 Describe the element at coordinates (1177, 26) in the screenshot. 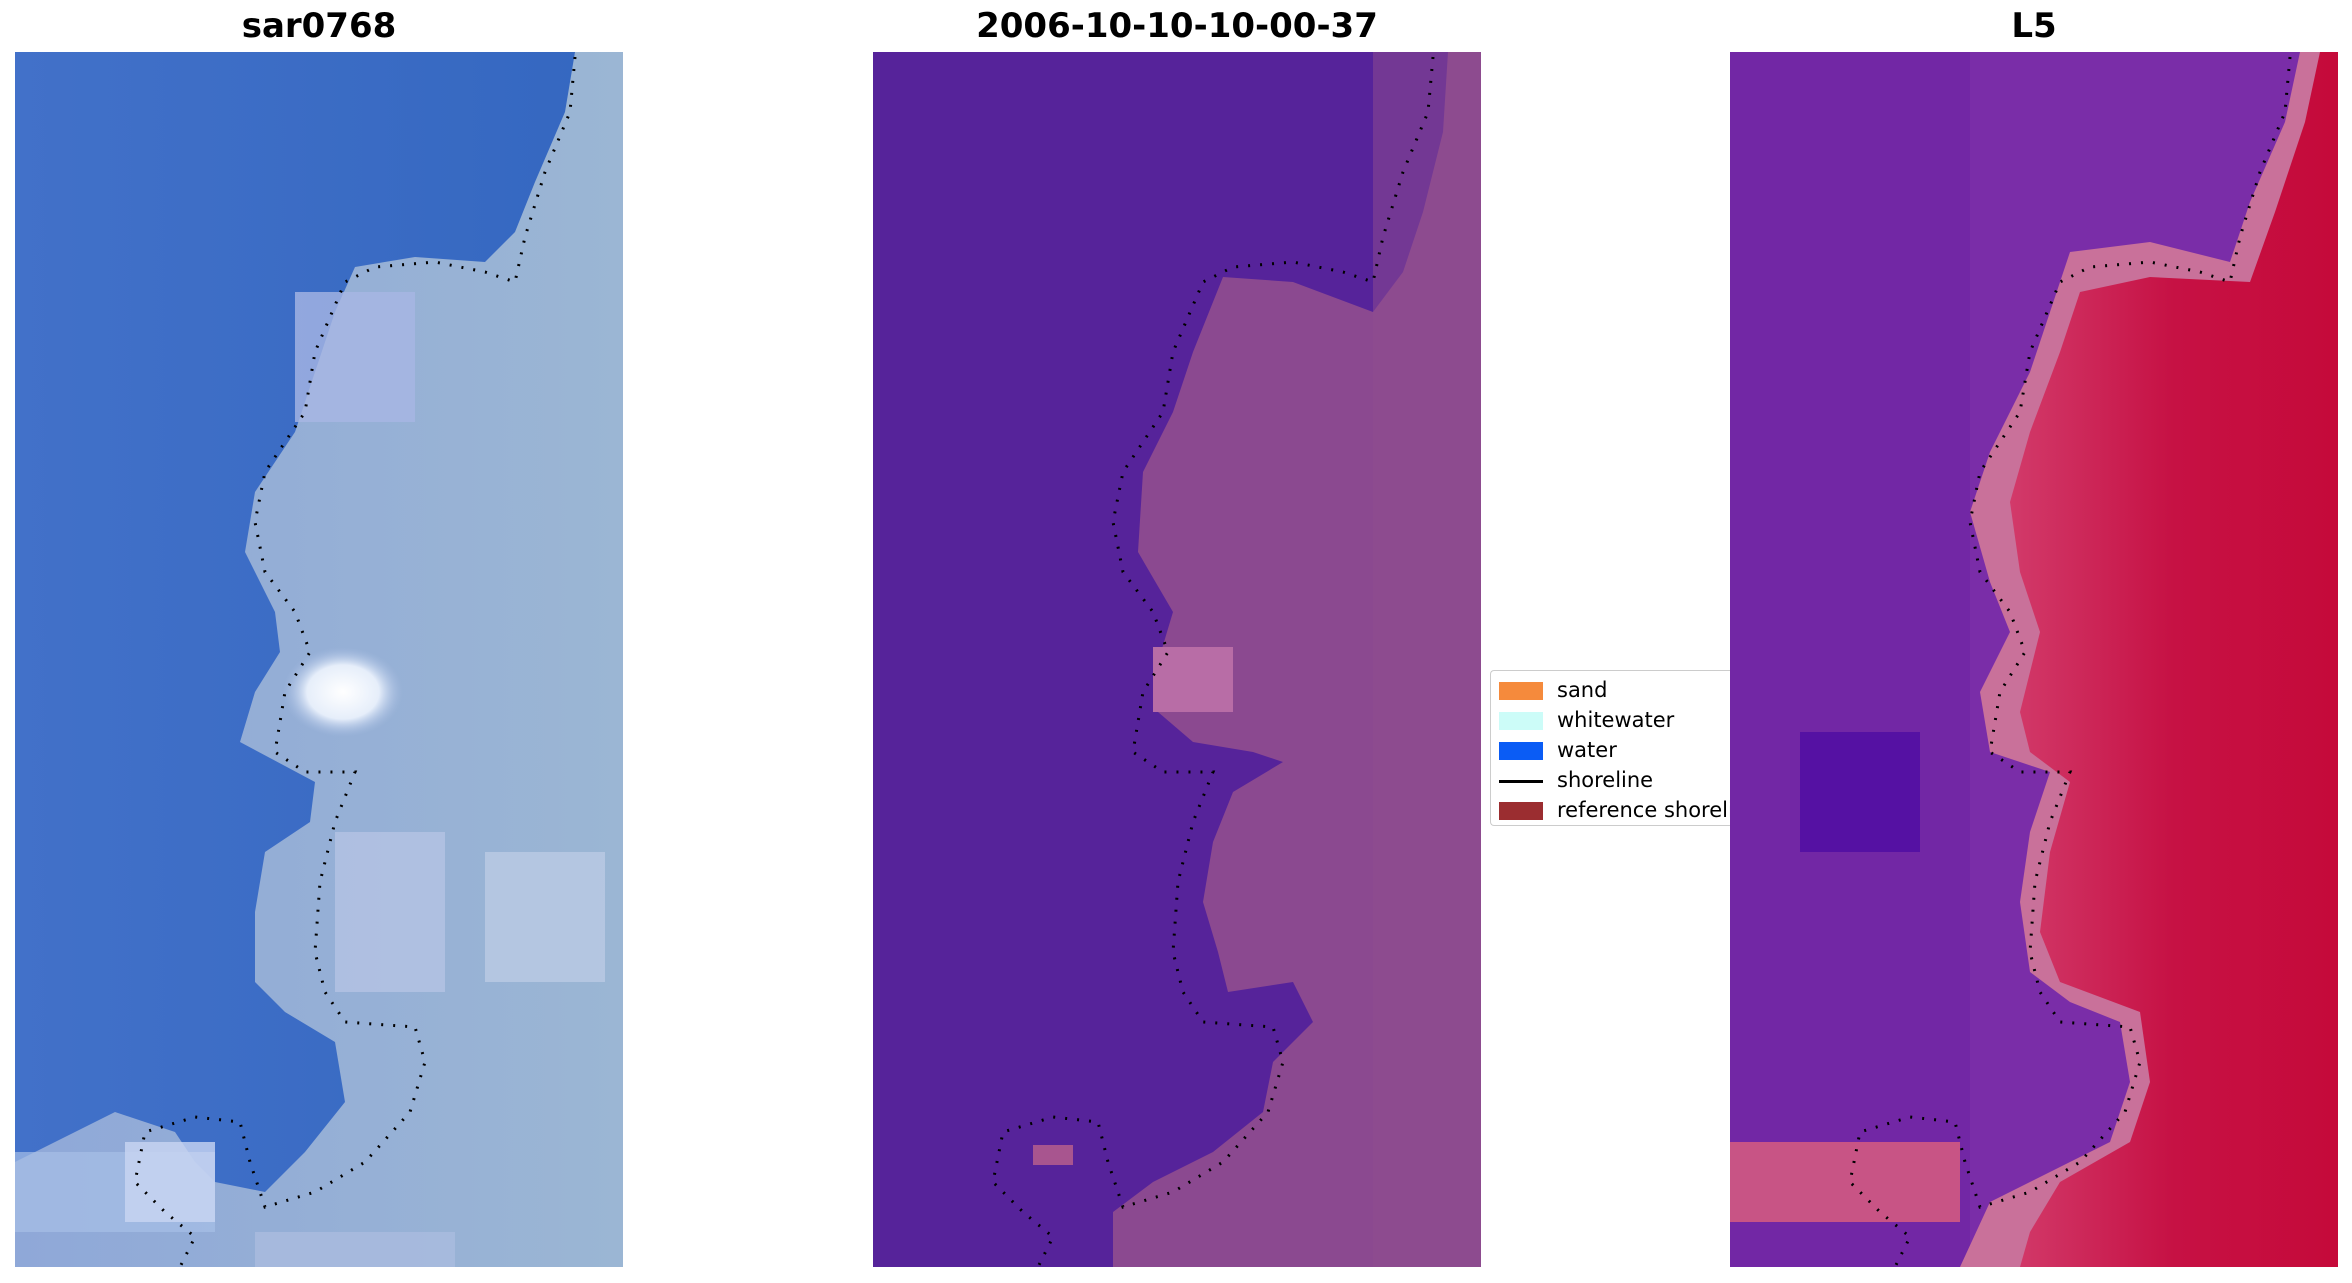

I see `panel-title-date: 2006-10-10-10-00-37` at that location.